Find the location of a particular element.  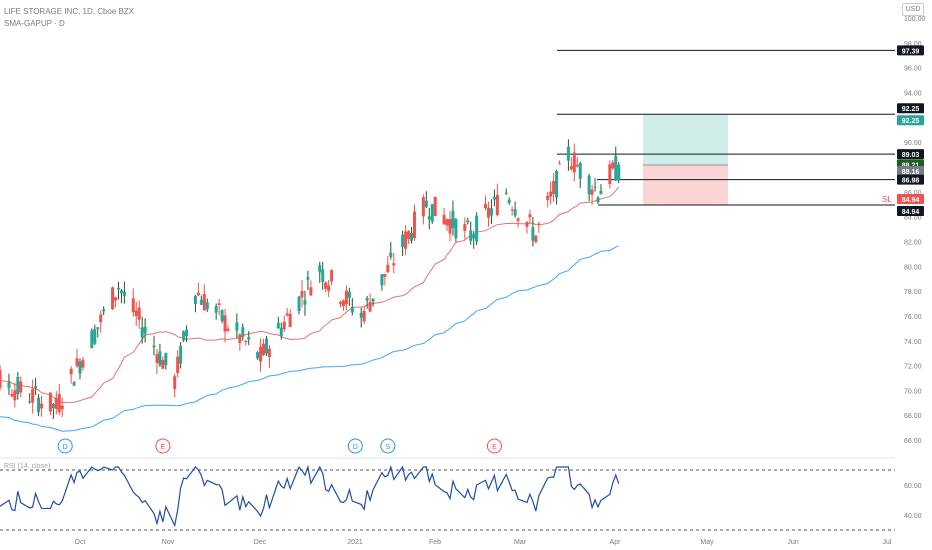

long-position-tool is located at coordinates (685, 159).